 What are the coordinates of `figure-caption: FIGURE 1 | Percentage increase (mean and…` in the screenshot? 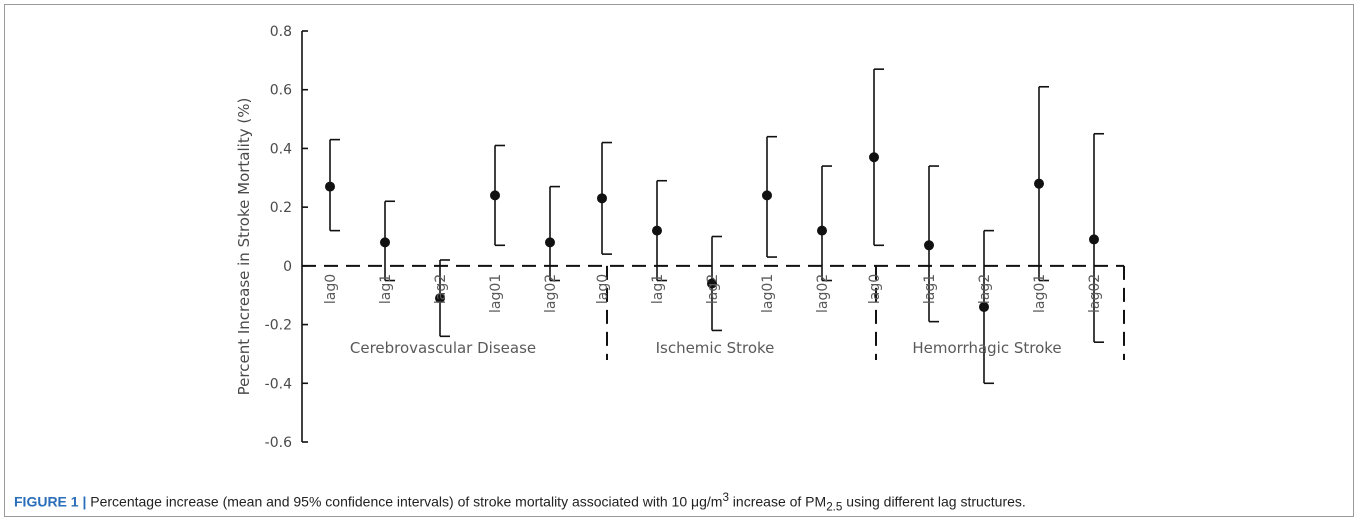 It's located at (684, 502).